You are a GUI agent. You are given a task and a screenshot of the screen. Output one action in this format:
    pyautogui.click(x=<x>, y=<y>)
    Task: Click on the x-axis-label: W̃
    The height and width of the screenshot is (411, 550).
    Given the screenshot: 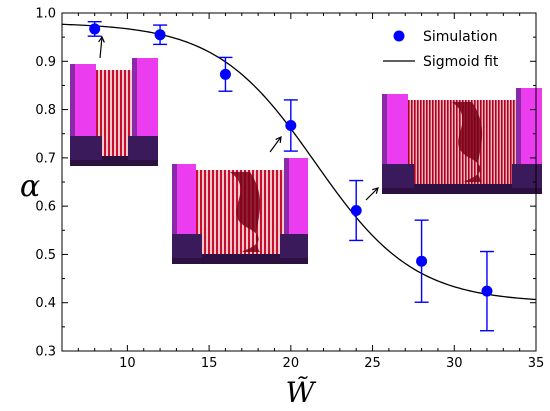 What is the action you would take?
    pyautogui.click(x=301, y=392)
    